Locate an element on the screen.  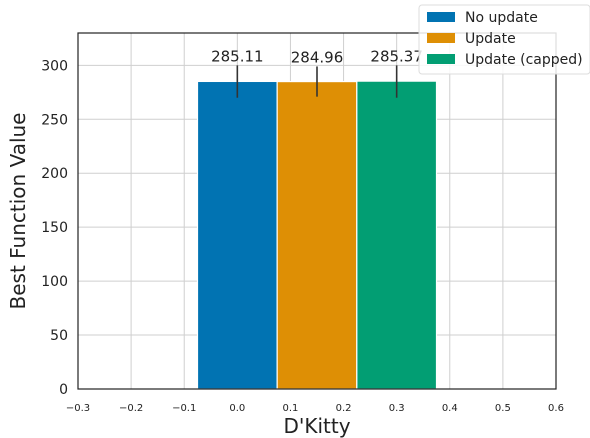
x-tick-label: −0.2 is located at coordinates (131, 408).